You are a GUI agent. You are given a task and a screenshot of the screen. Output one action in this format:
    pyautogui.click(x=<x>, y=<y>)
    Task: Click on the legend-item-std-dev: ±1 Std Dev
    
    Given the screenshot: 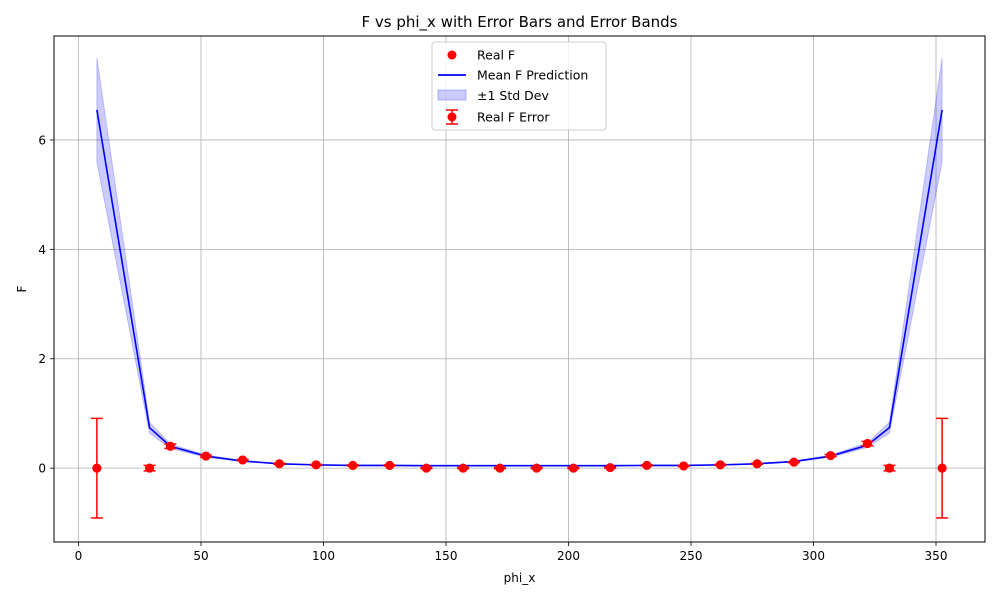 What is the action you would take?
    pyautogui.click(x=493, y=95)
    